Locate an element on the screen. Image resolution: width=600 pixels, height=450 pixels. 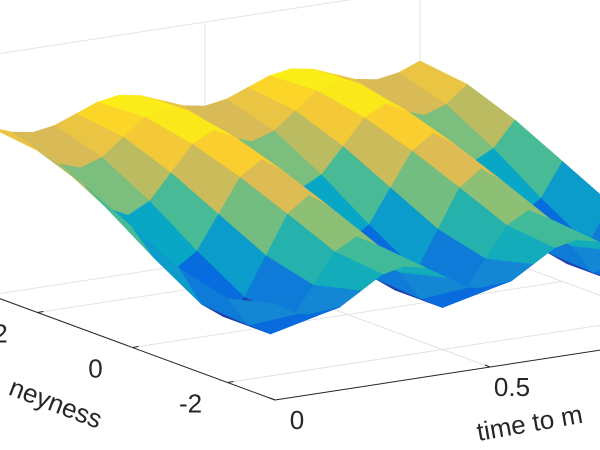
x-tick-label: 0.5 is located at coordinates (512, 387).